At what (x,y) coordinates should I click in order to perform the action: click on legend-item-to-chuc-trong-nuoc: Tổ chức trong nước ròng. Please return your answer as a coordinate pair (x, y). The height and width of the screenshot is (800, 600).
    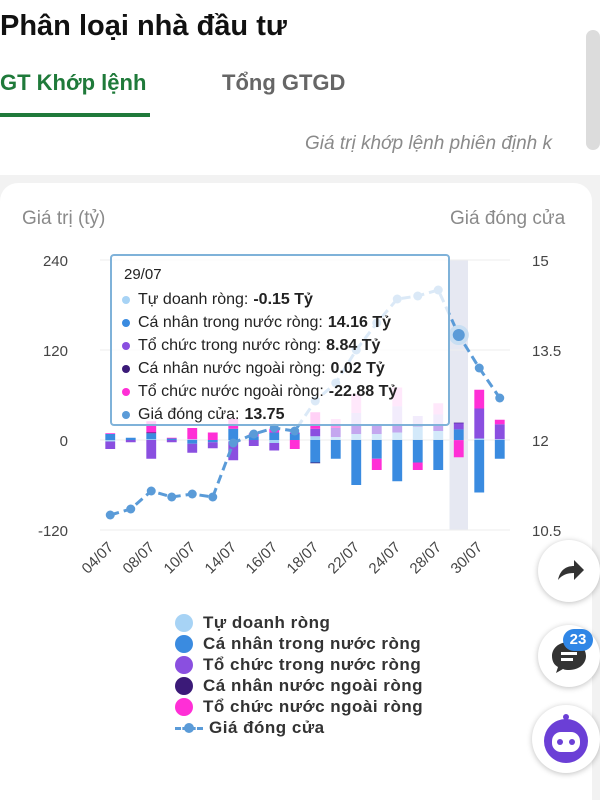
    Looking at the image, I should click on (299, 664).